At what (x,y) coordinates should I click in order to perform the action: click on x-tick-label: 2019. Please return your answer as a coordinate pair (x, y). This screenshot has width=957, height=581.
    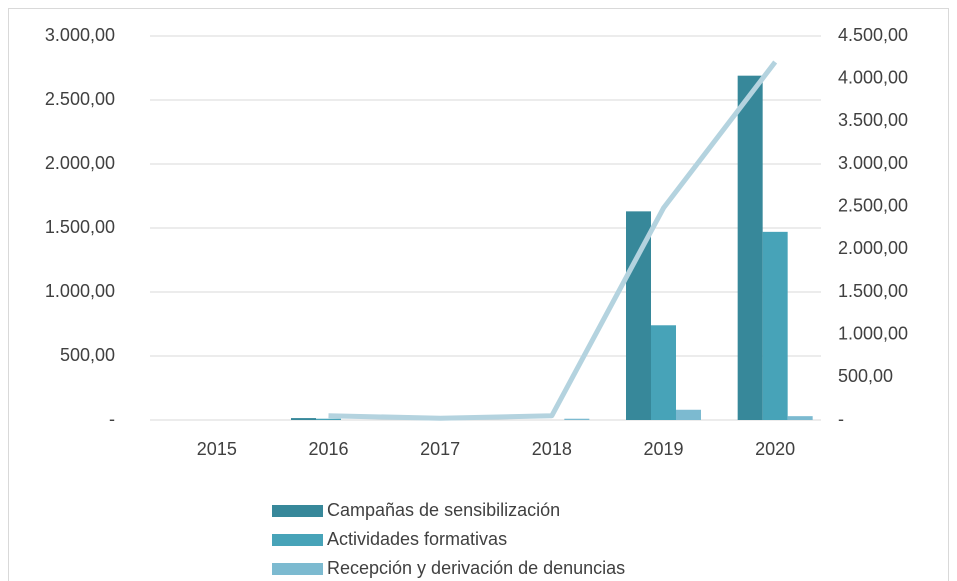
    Looking at the image, I should click on (663, 449).